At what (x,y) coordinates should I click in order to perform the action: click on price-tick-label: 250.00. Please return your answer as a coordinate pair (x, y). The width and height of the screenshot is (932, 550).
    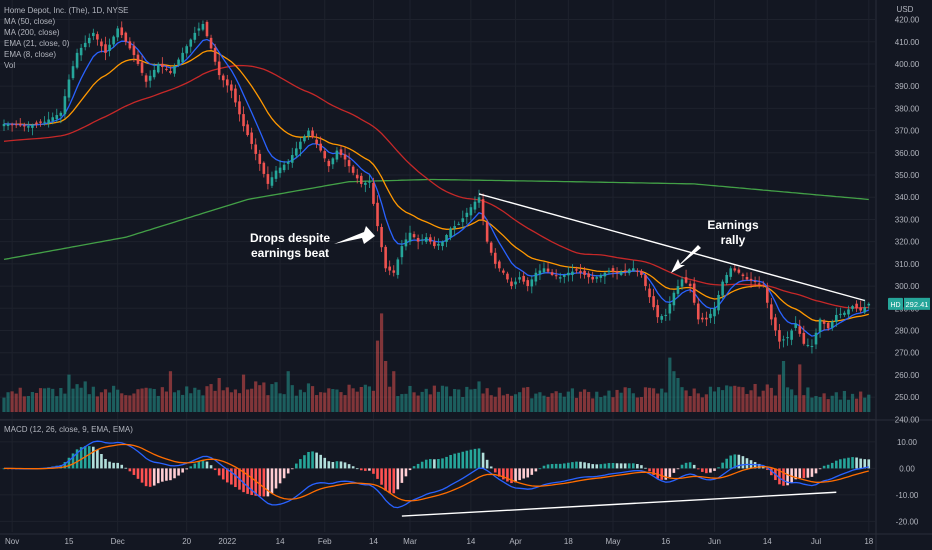
    Looking at the image, I should click on (907, 397).